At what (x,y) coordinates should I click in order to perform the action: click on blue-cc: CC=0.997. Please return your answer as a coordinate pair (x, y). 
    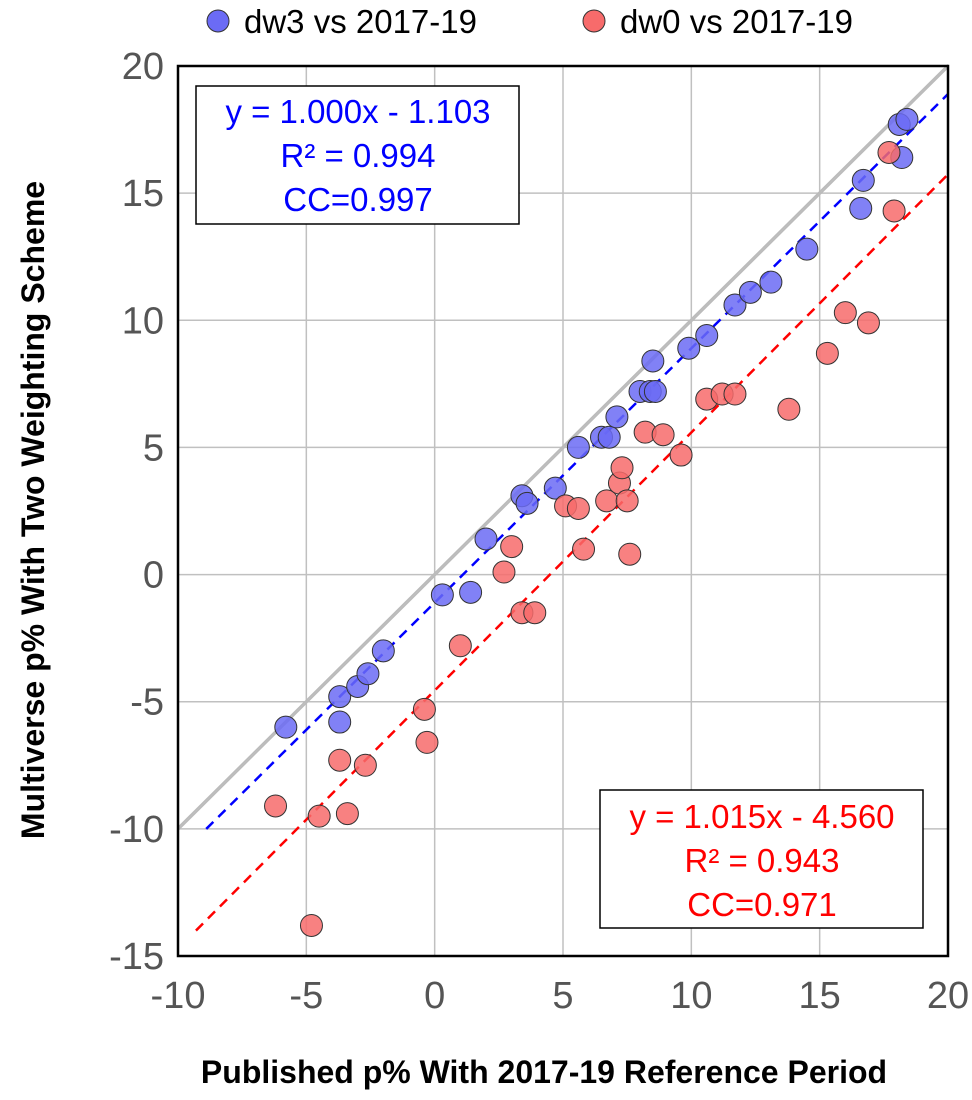
    Looking at the image, I should click on (358, 199).